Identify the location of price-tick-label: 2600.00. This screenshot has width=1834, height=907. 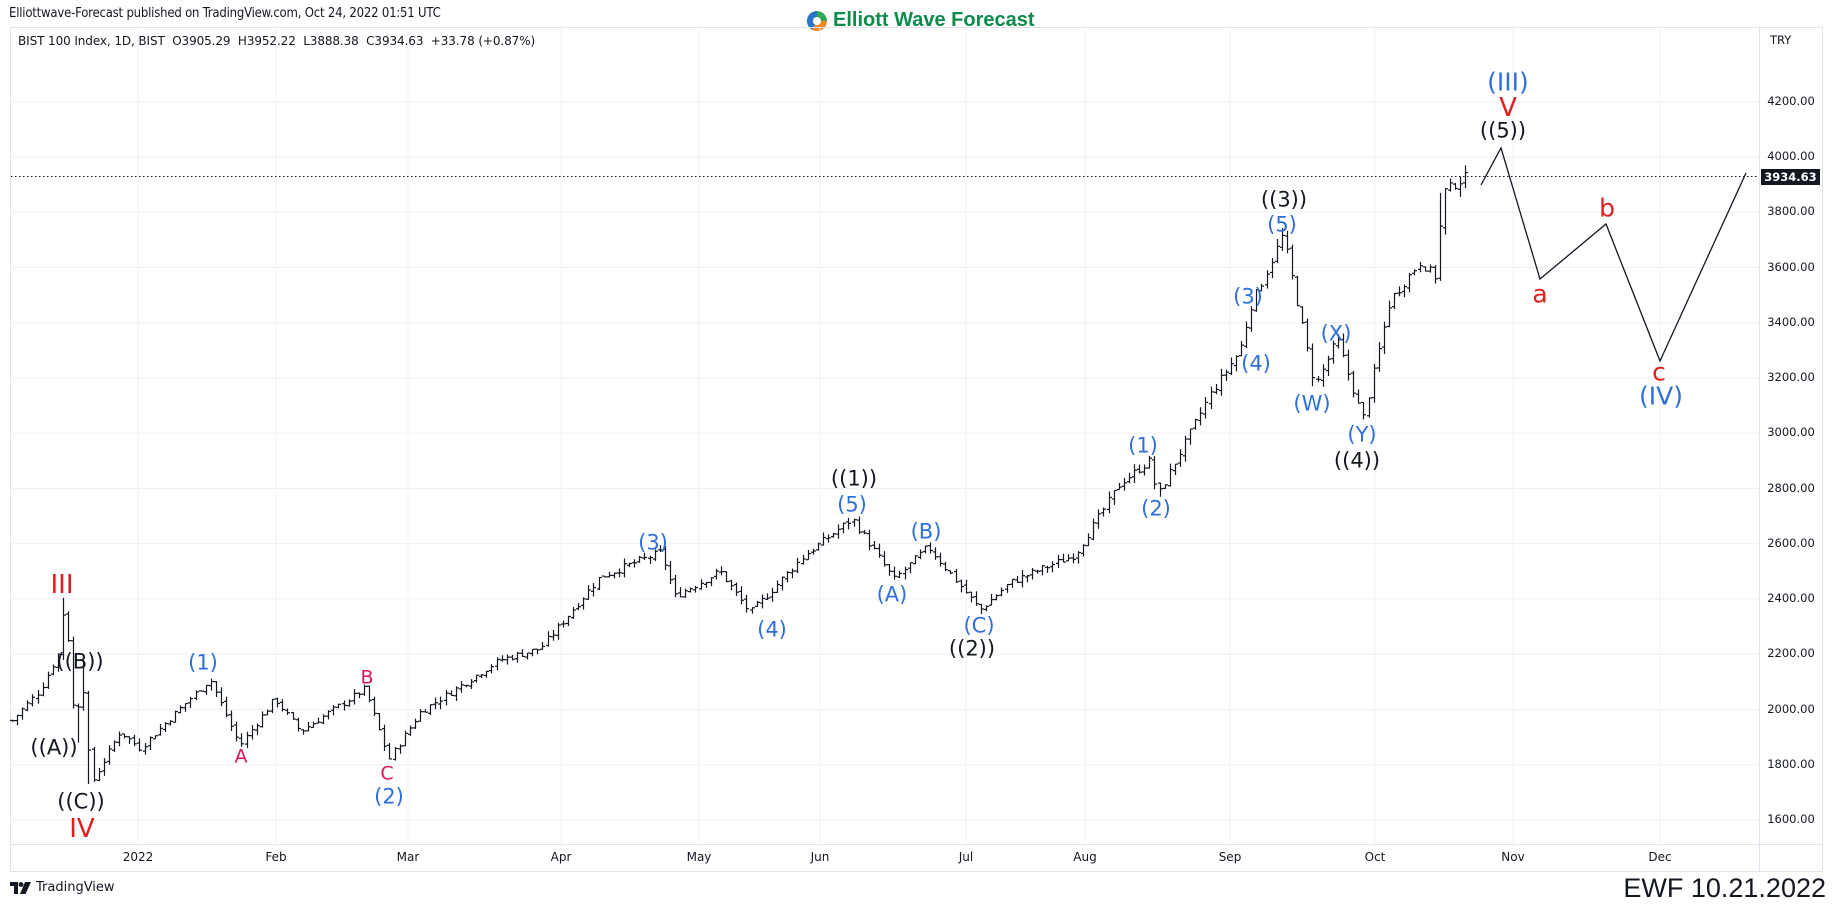
(1791, 542).